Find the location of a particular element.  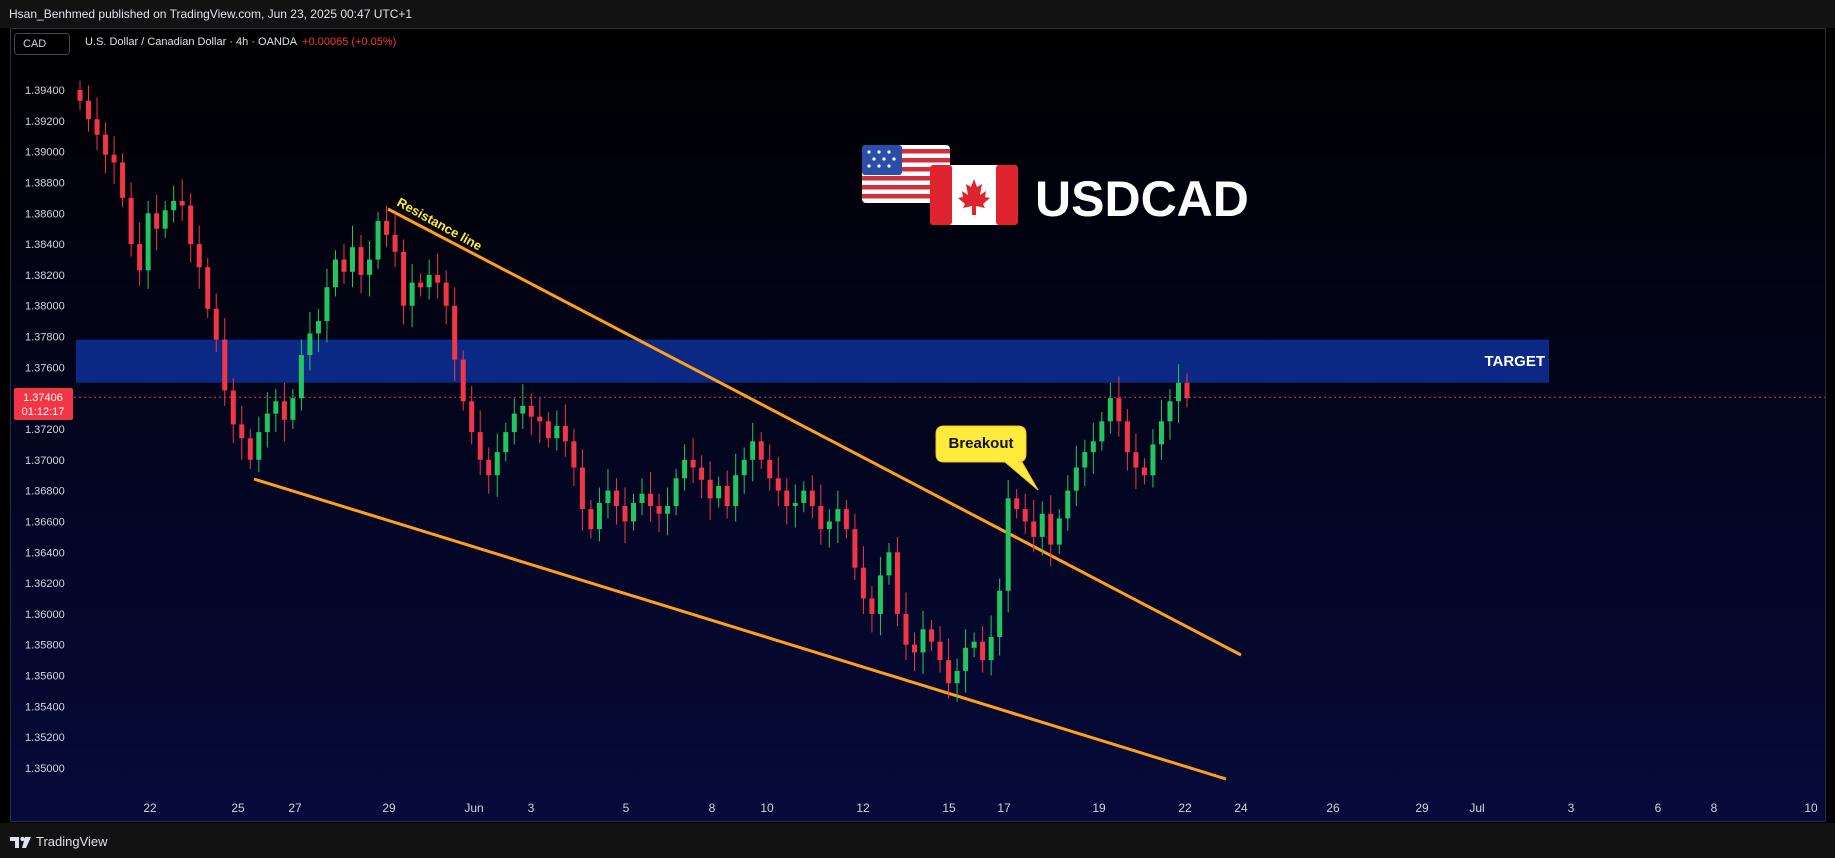

usdcad-title-group: USDCAD is located at coordinates (1055, 186).